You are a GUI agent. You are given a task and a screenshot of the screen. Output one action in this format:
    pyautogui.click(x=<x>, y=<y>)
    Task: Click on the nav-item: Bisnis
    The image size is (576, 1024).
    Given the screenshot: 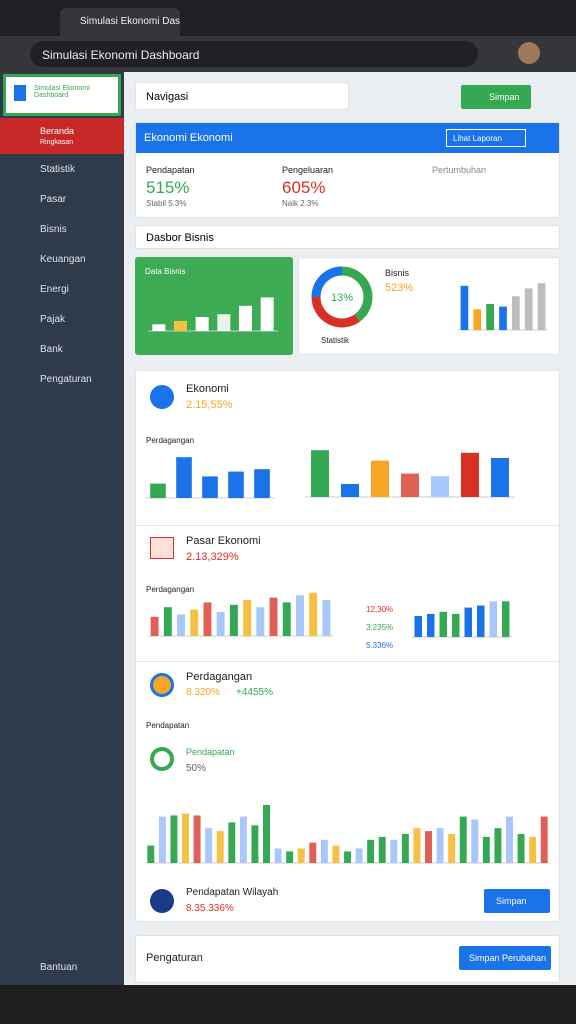 What is the action you would take?
    pyautogui.click(x=53, y=229)
    